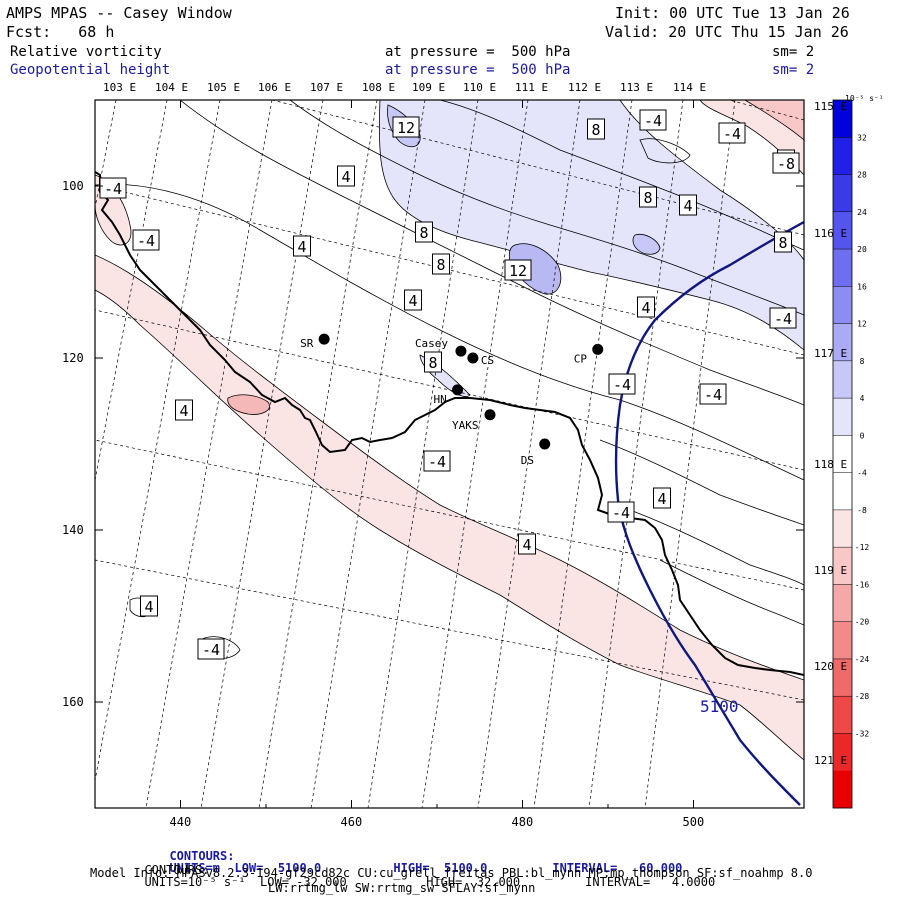 The image size is (900, 900). I want to click on longitude-label-right: 121 E, so click(830, 760).